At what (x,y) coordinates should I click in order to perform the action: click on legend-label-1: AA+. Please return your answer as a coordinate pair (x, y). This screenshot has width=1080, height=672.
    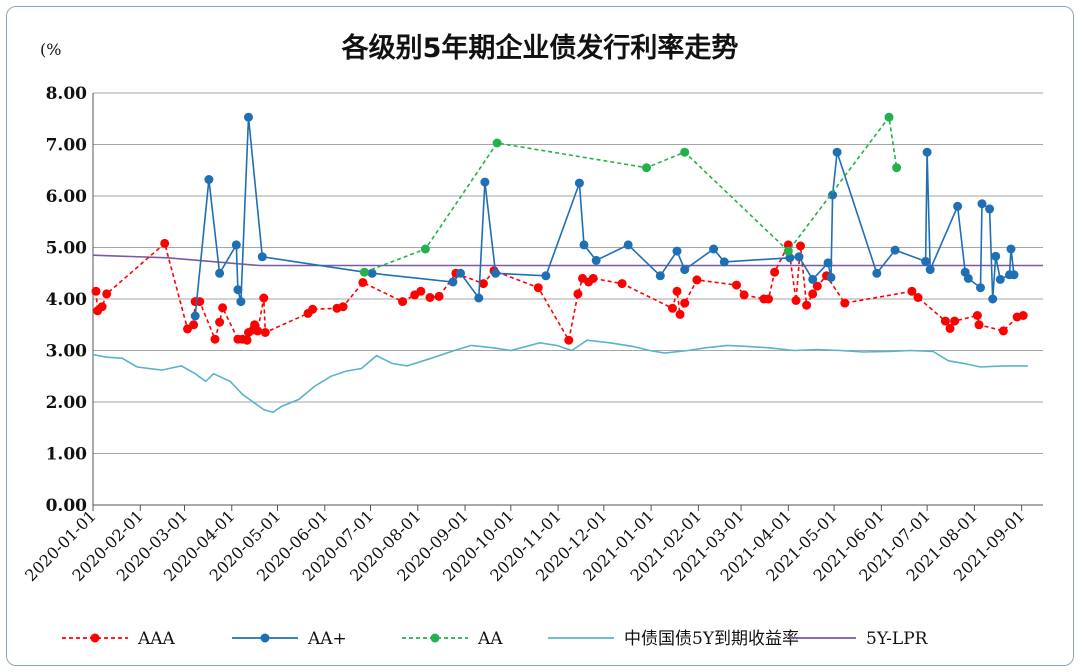
    Looking at the image, I should click on (327, 639).